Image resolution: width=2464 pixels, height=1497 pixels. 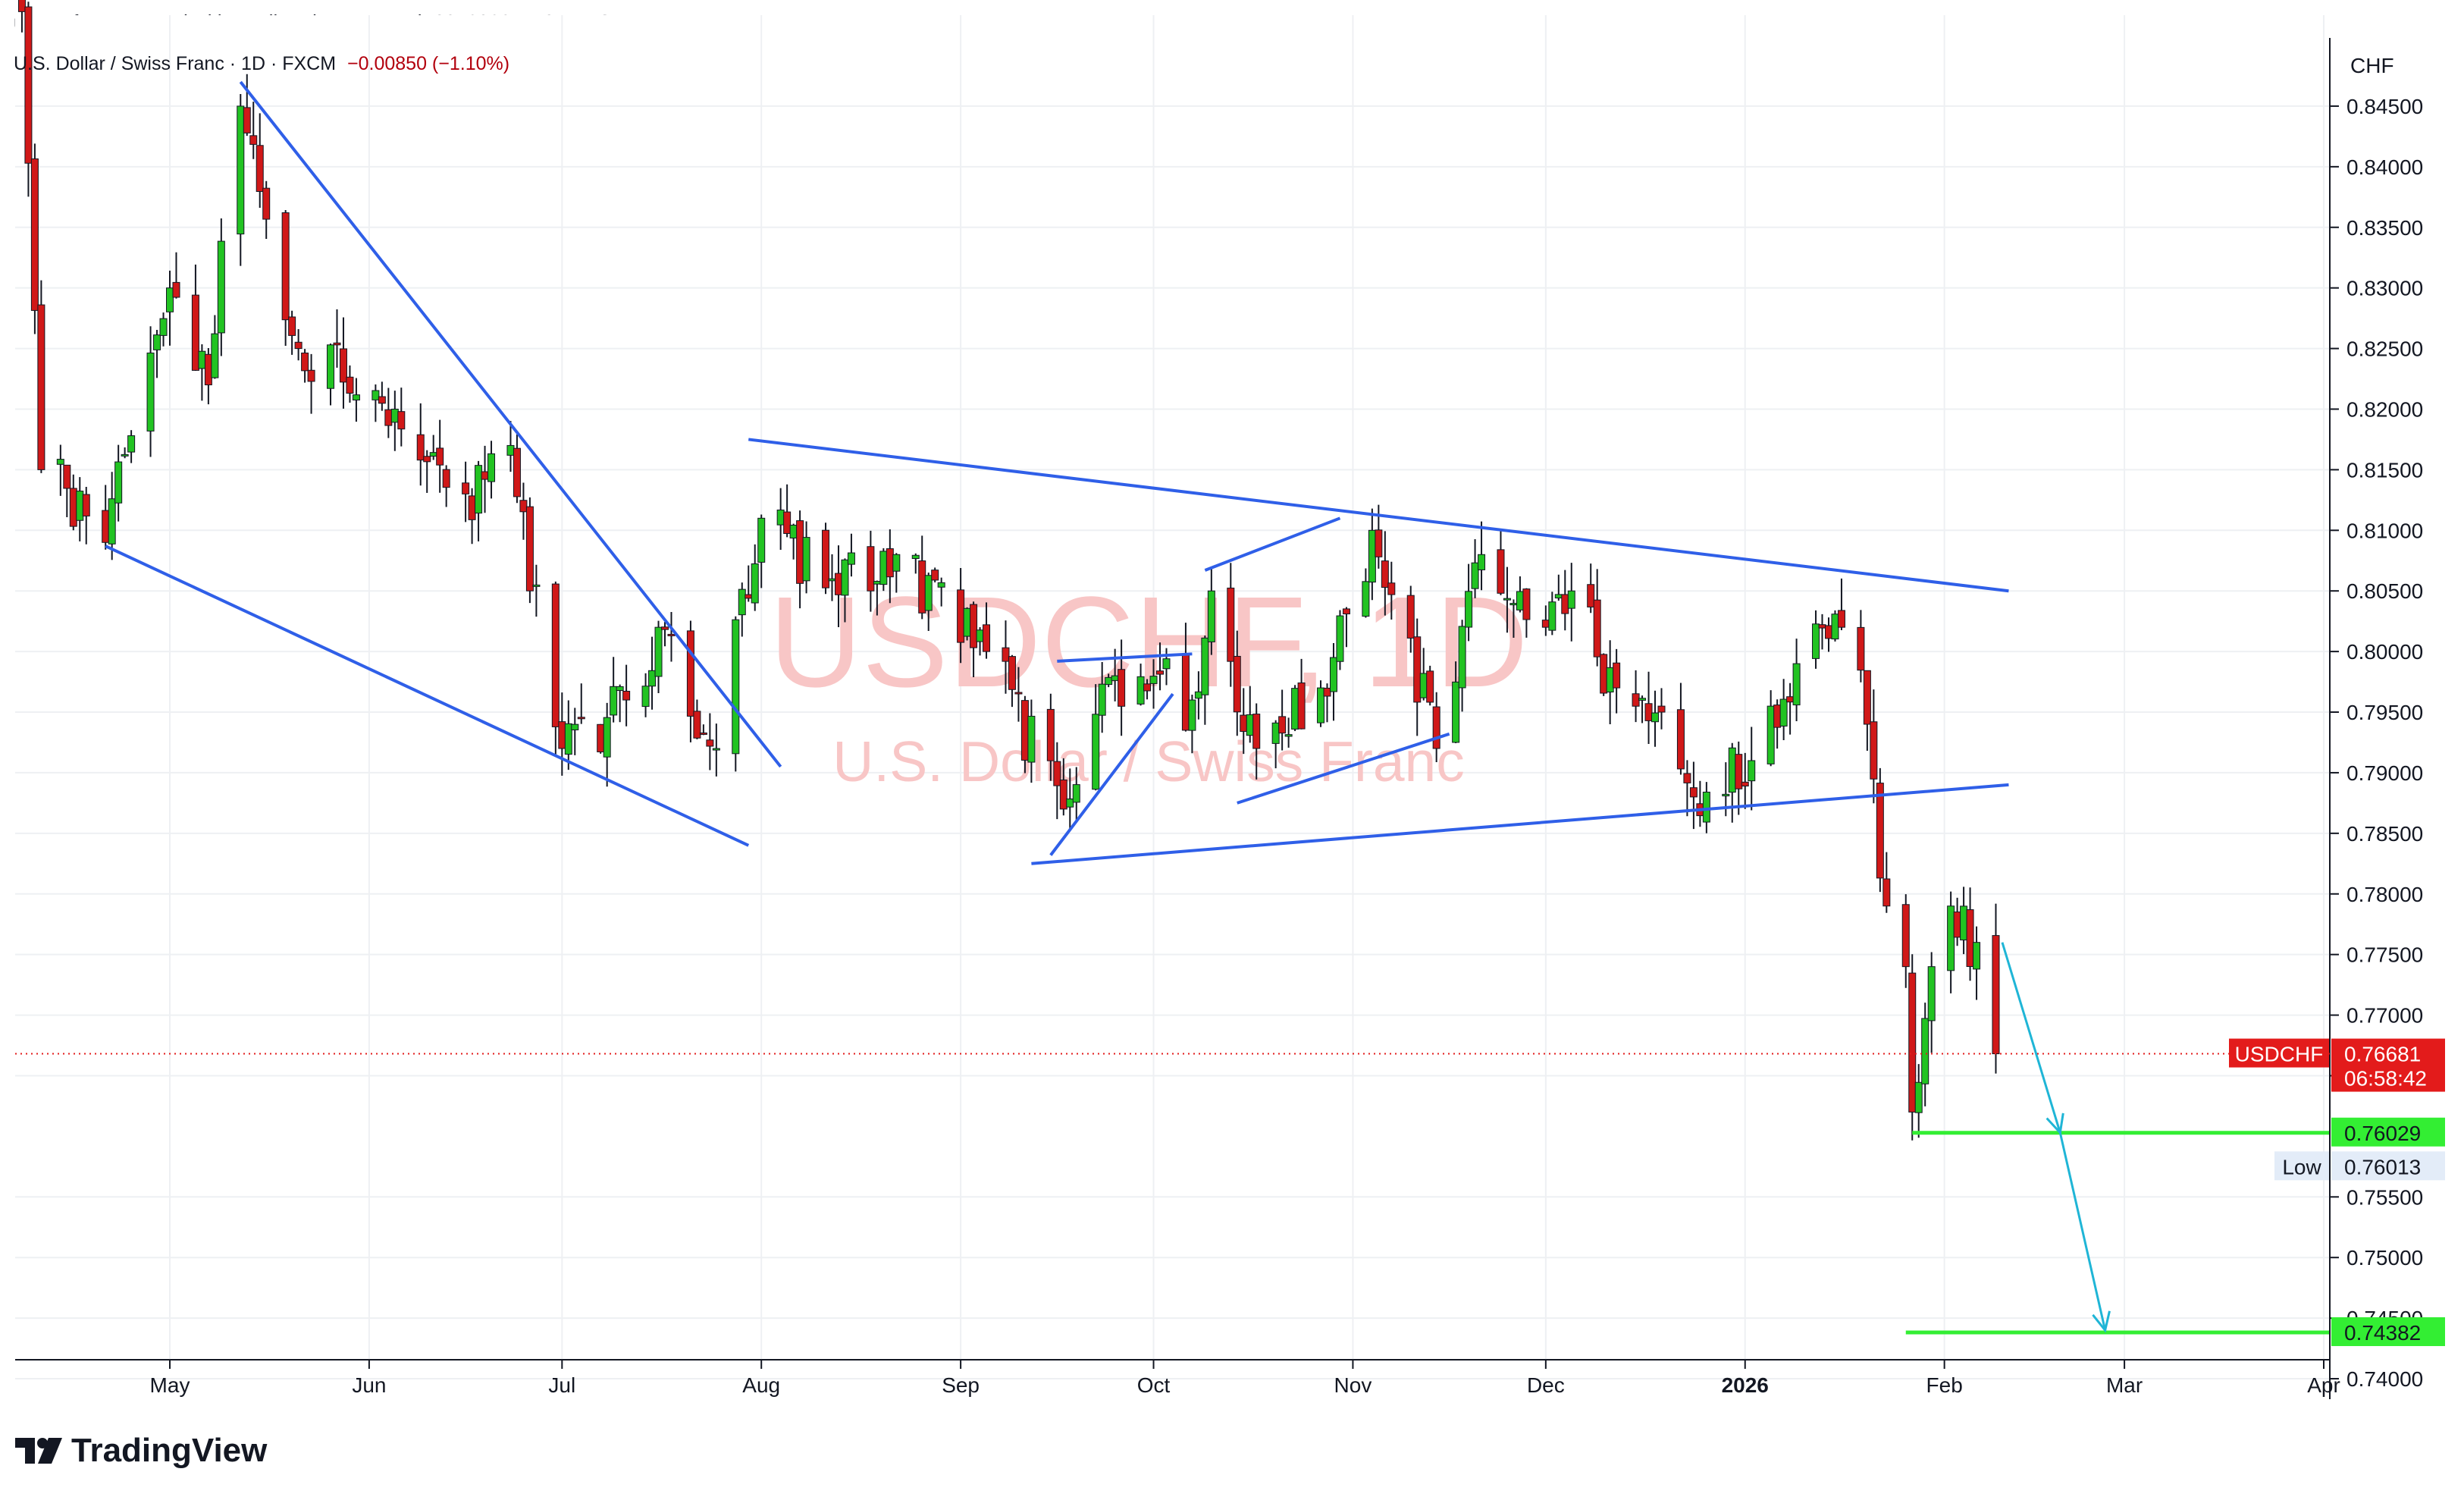 What do you see at coordinates (428, 63) in the screenshot?
I see `symbol-change: −0.00850 (−1.10%)` at bounding box center [428, 63].